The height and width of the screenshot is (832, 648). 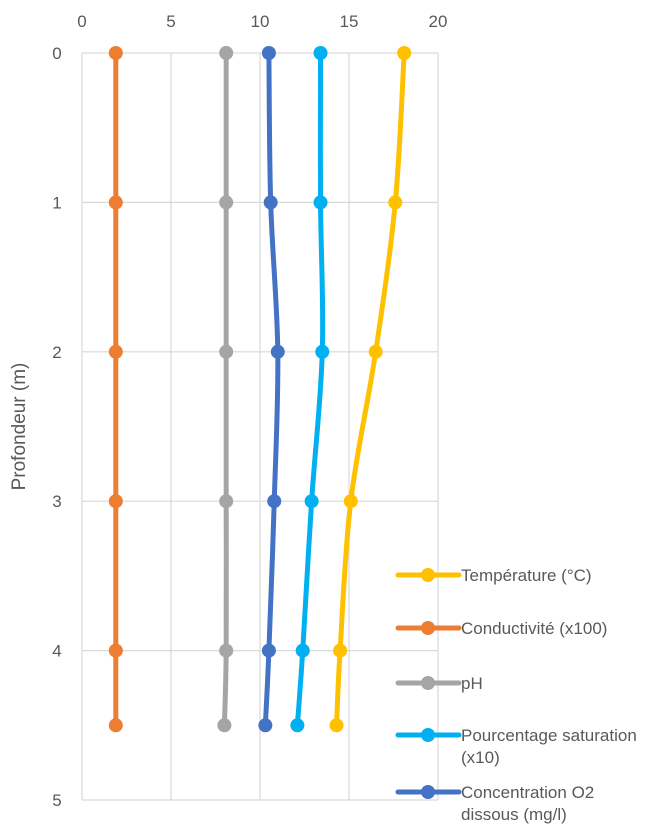 I want to click on legend-label: Pourcentage saturation (x10), so click(x=549, y=746).